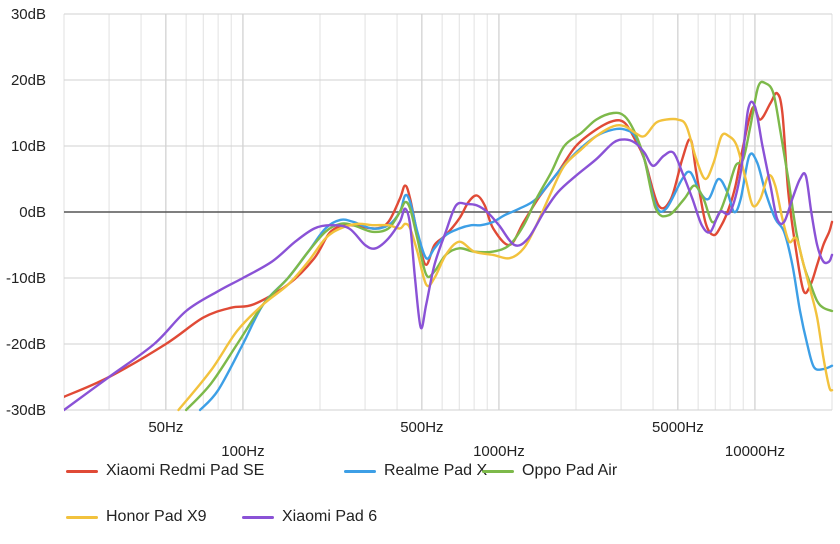 The width and height of the screenshot is (840, 544). What do you see at coordinates (242, 451) in the screenshot?
I see `x-tick-label: 100Hz` at bounding box center [242, 451].